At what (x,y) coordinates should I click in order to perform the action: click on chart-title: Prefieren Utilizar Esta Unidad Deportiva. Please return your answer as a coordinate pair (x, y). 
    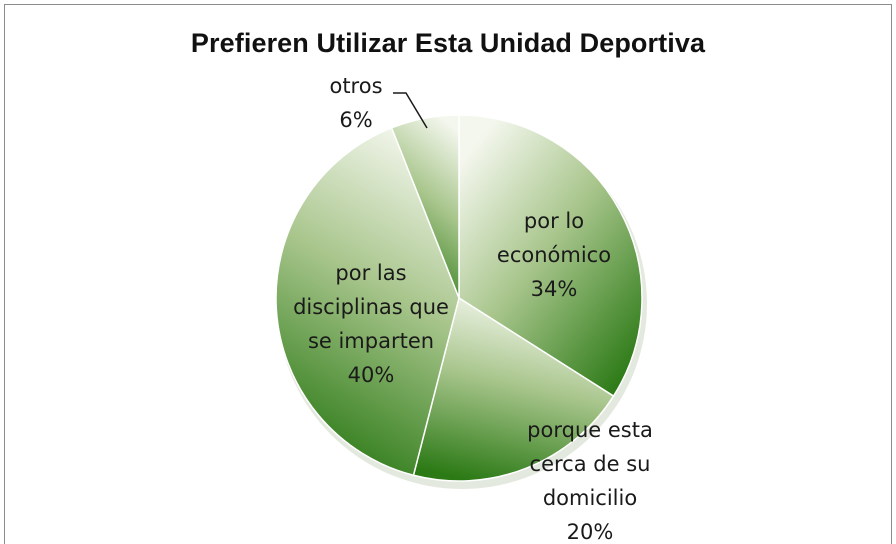
    Looking at the image, I should click on (448, 43).